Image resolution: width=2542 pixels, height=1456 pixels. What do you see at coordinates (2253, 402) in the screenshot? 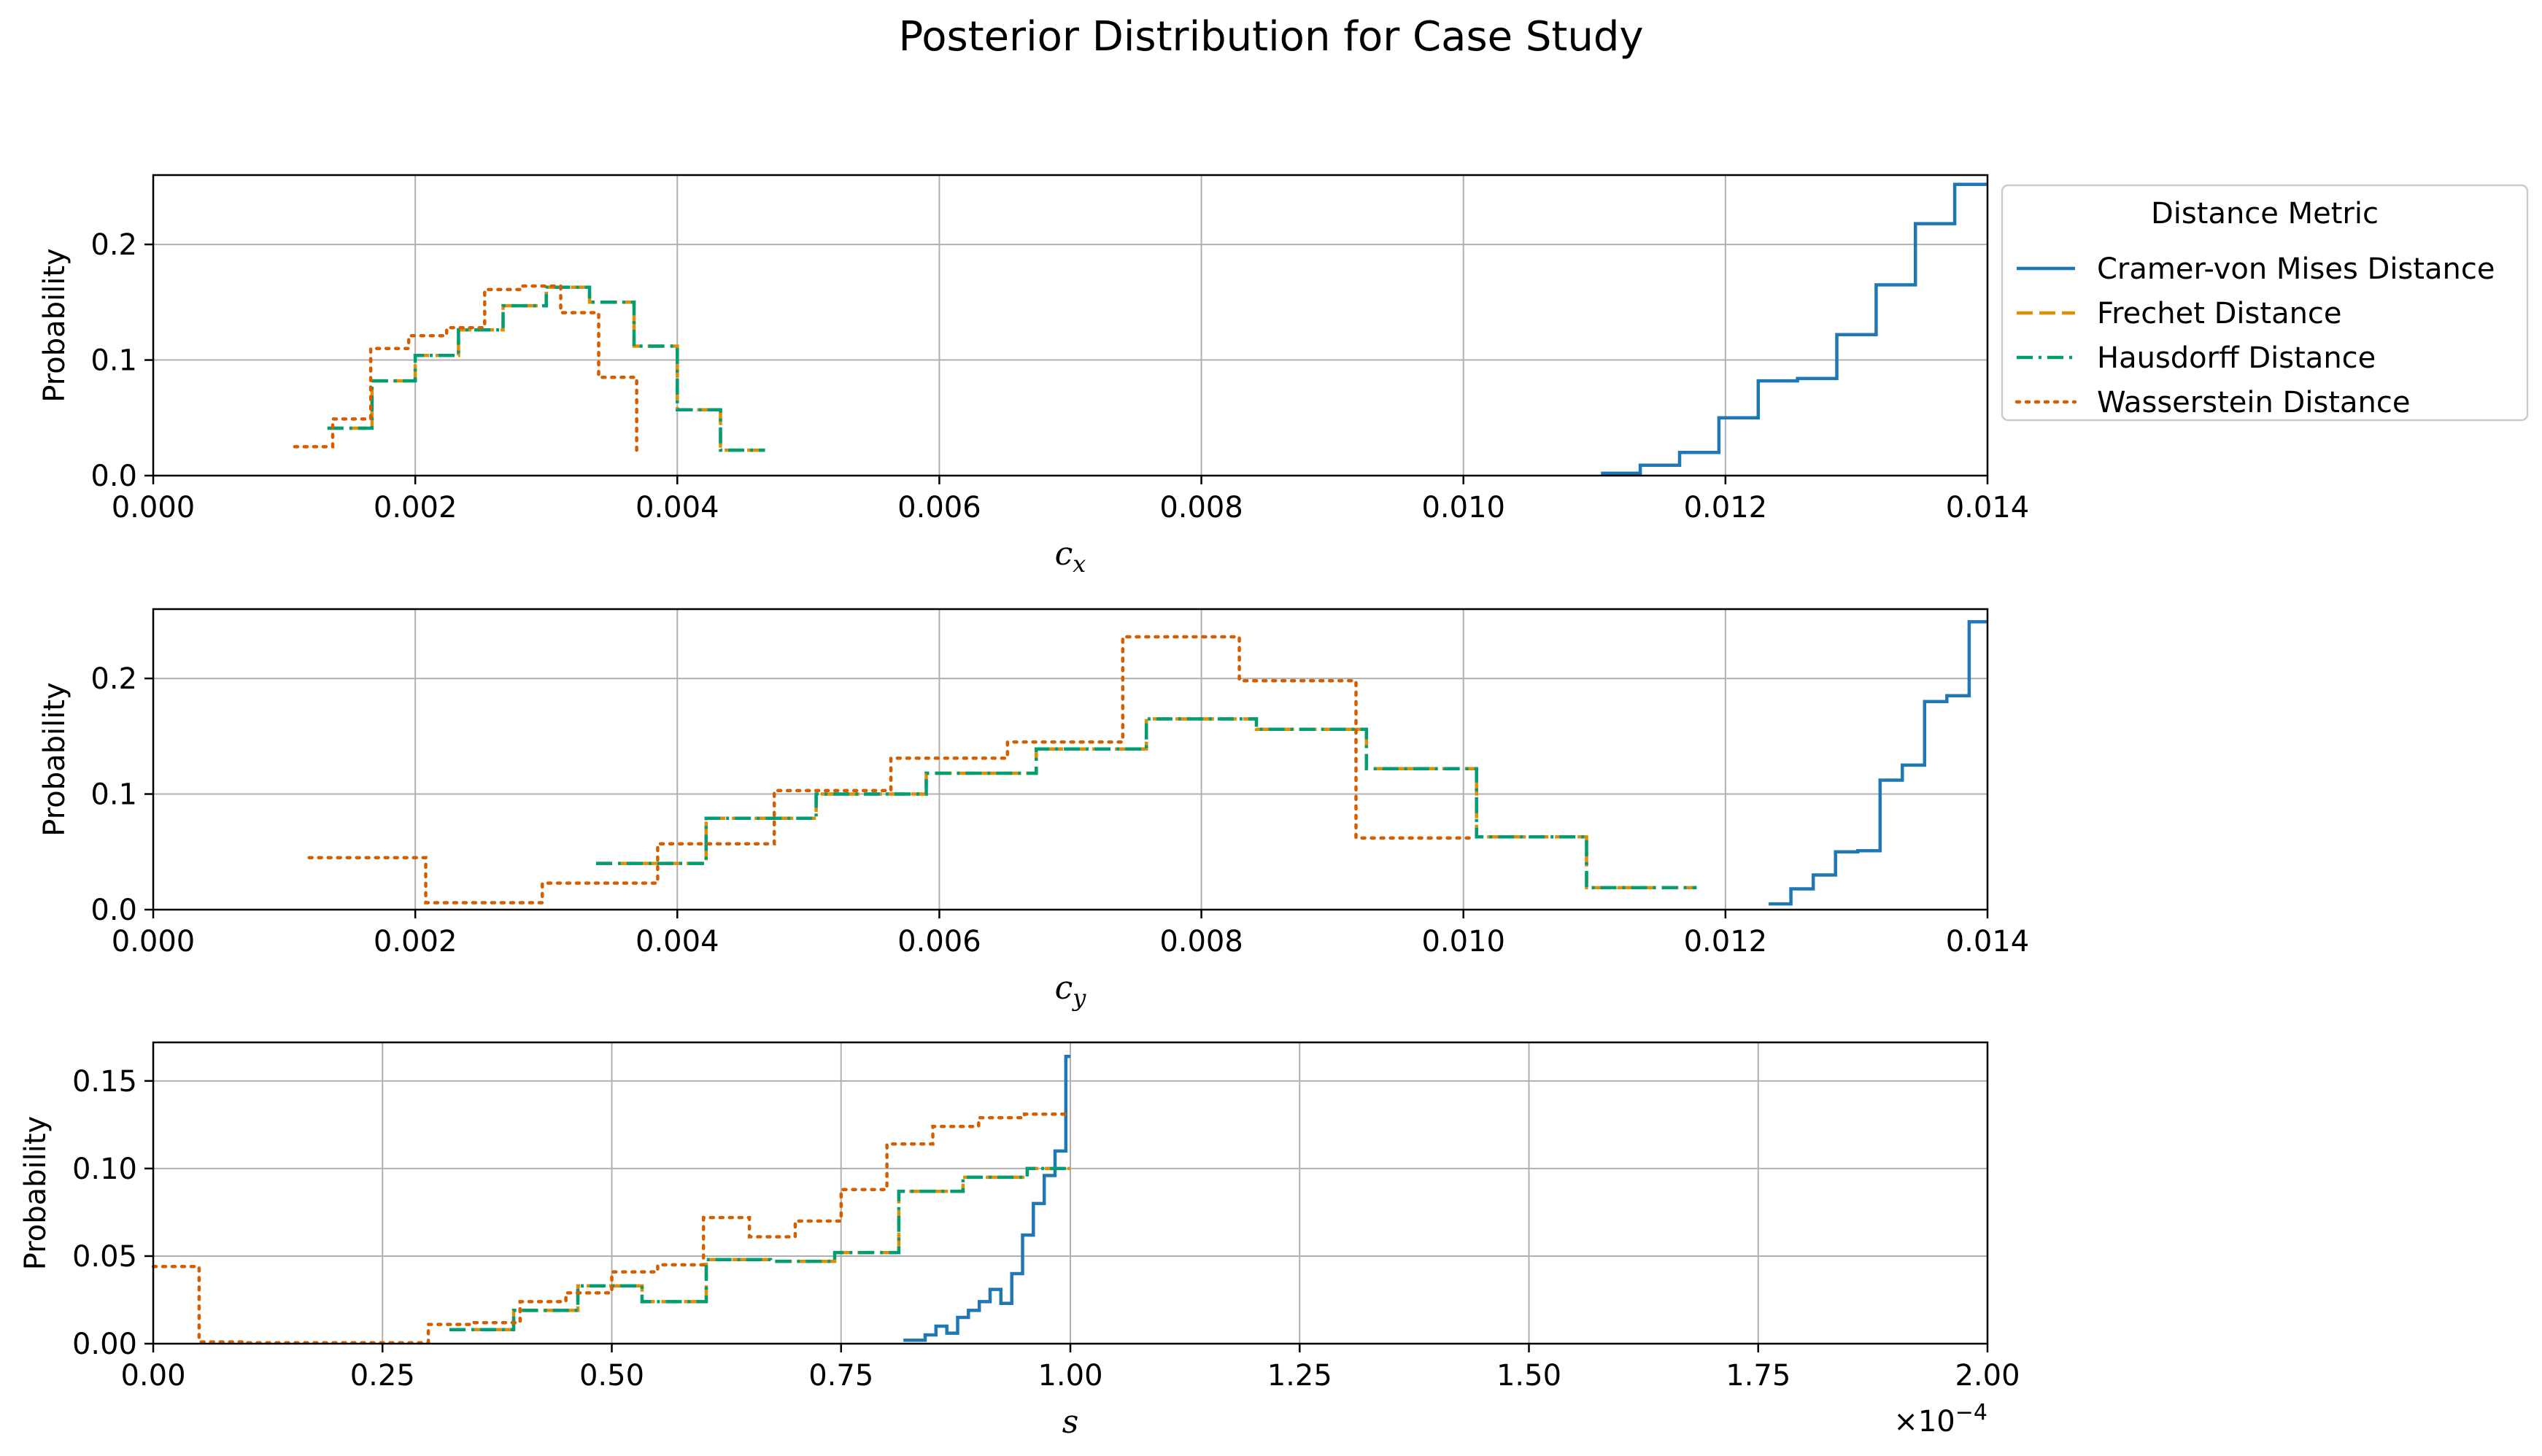
I see `legend-entry-label: Wasserstein Distance` at bounding box center [2253, 402].